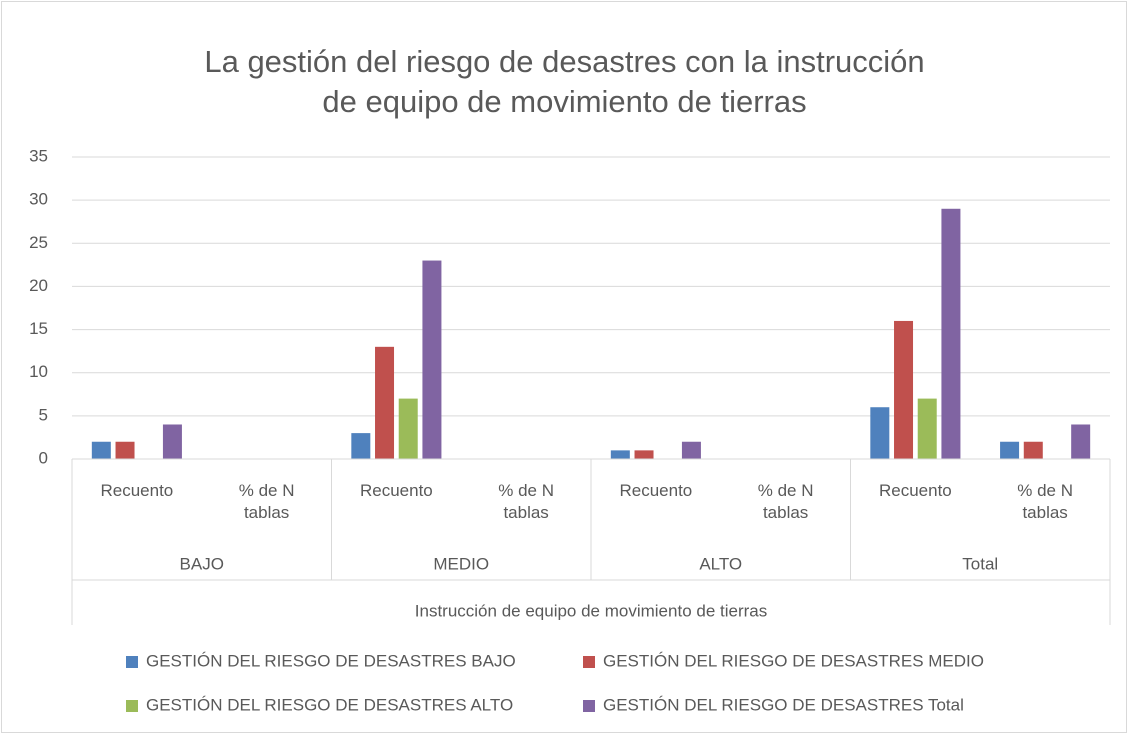 The height and width of the screenshot is (735, 1129). I want to click on y-tick-label: 35, so click(38, 155).